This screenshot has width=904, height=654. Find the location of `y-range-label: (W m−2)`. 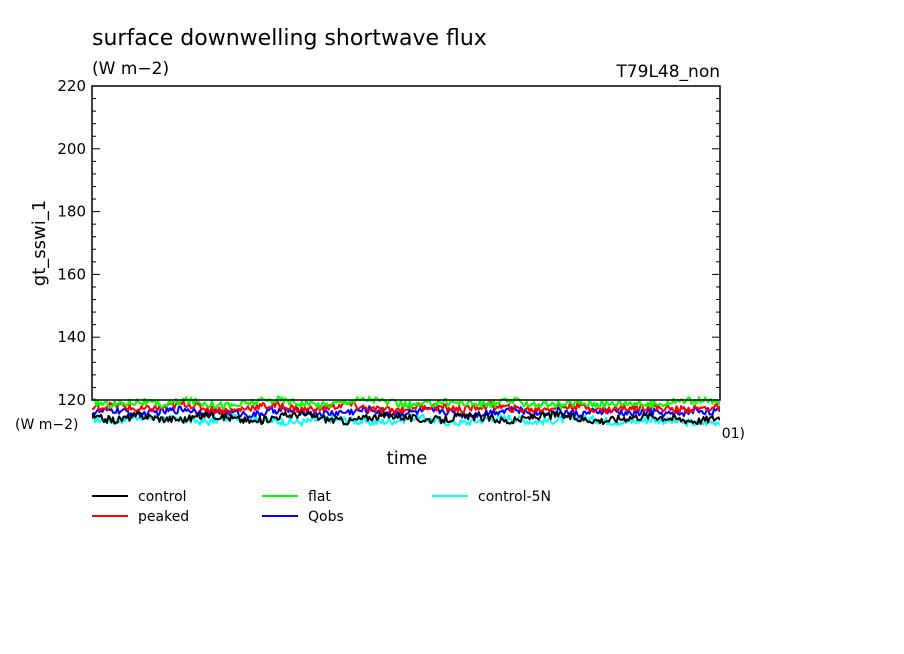

y-range-label: (W m−2) is located at coordinates (47, 425).